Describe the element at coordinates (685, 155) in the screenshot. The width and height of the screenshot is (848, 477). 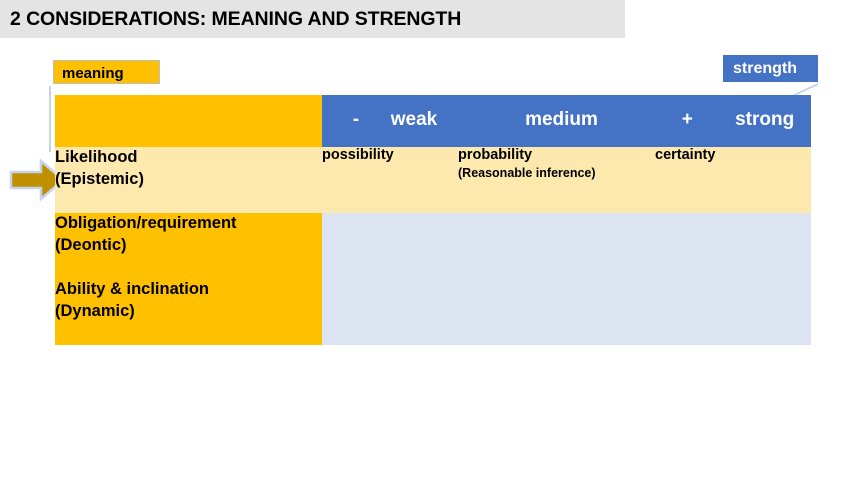
I see `cell-likelihood-strong-text: certainty` at that location.